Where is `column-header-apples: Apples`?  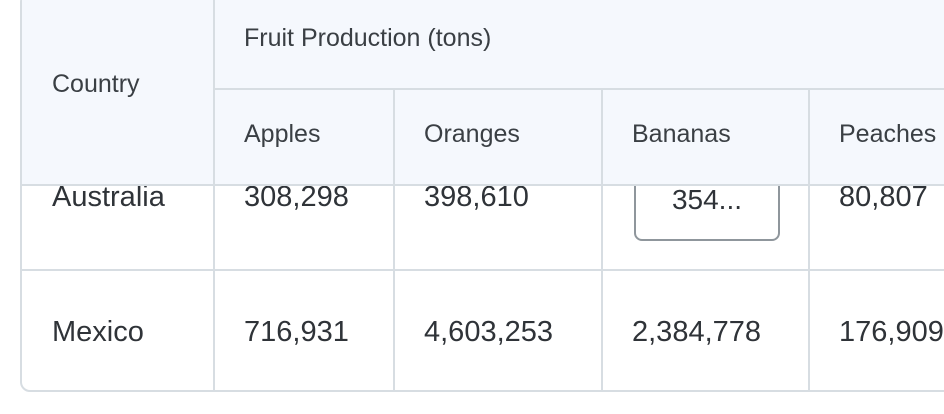 column-header-apples: Apples is located at coordinates (282, 133).